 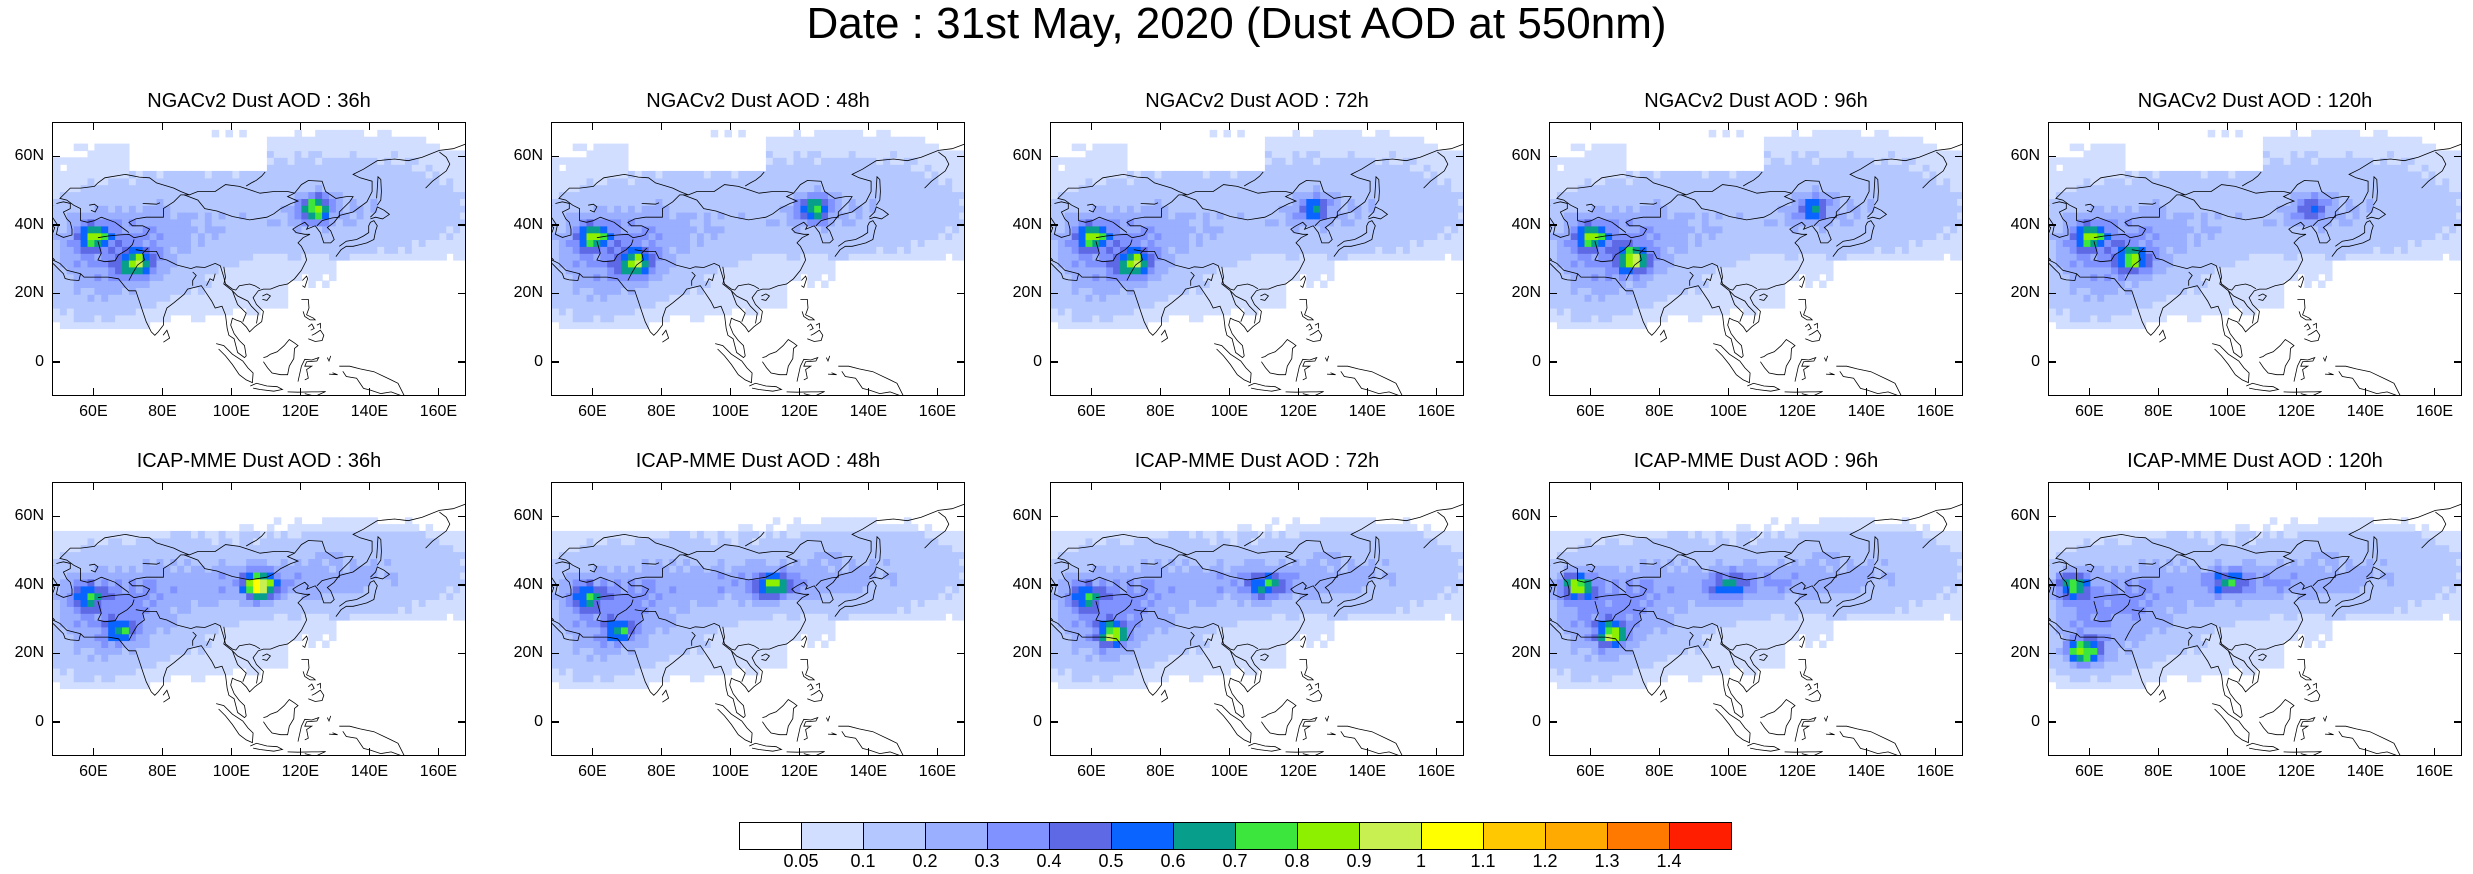 I want to click on panel-title: ICAP-MME Dust AOD : 96h, so click(x=1756, y=461).